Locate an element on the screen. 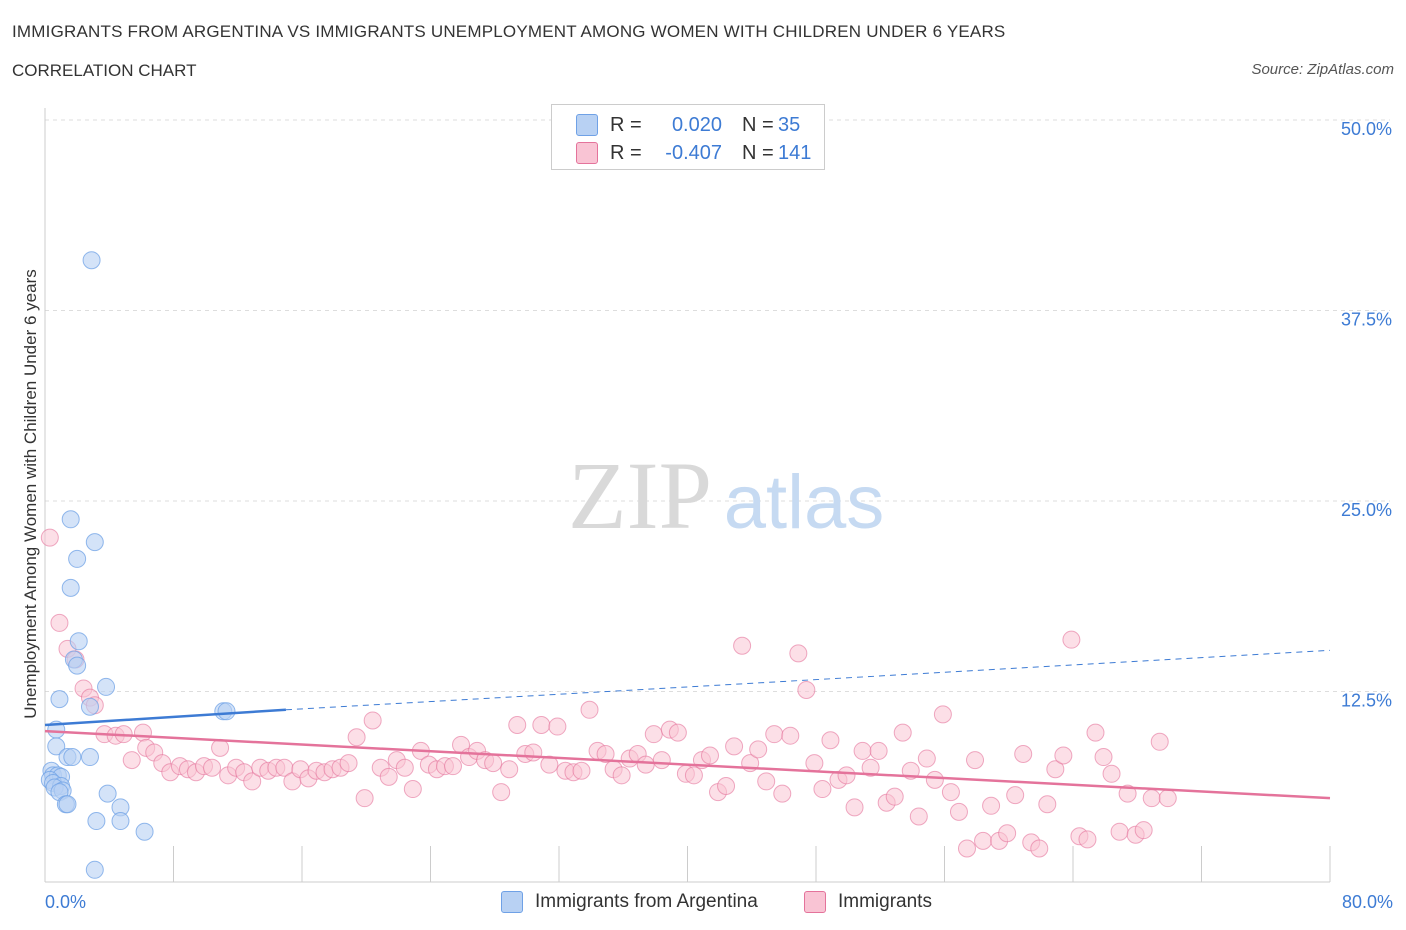  y-tick-label: 25.0% is located at coordinates (1366, 510).